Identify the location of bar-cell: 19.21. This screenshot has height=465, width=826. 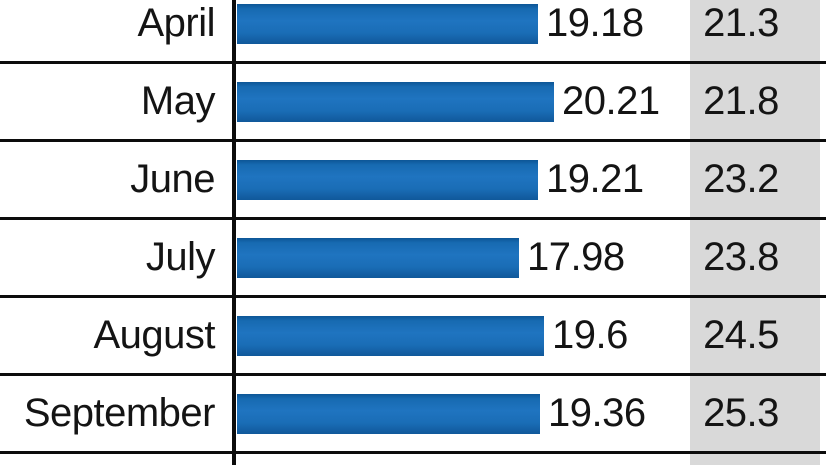
(461, 179).